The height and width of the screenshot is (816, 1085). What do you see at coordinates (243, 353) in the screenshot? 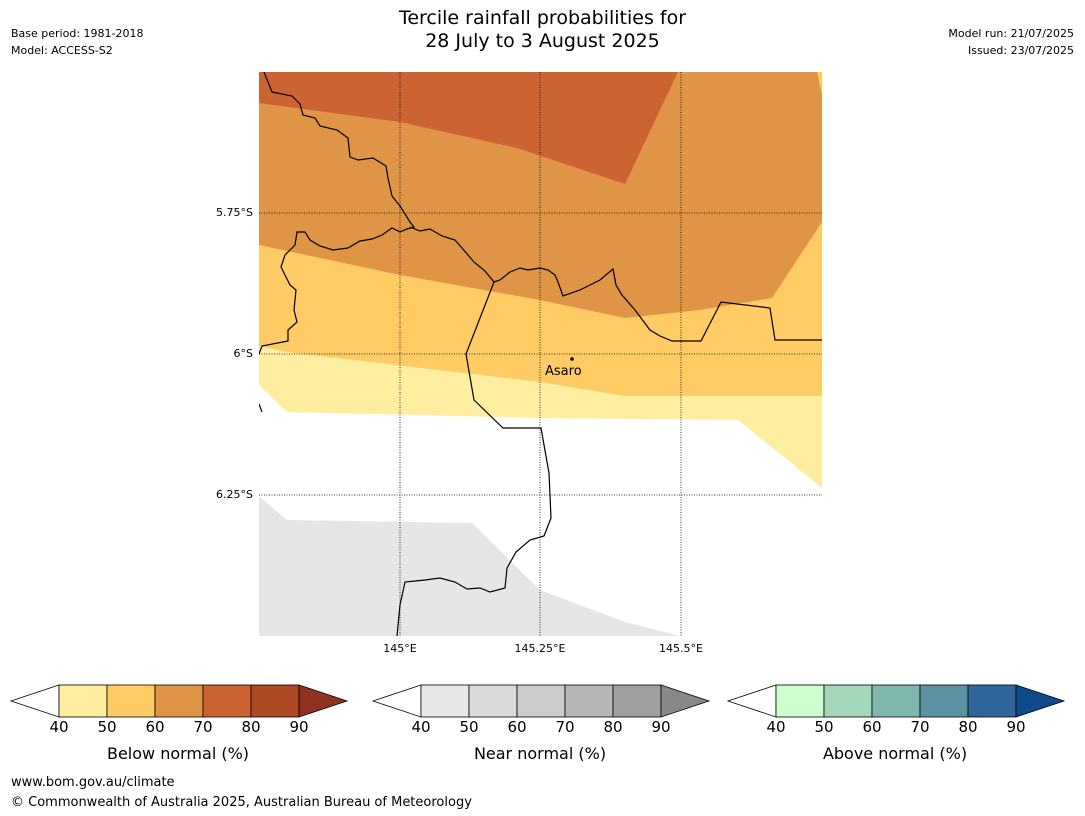
I see `lat-label: 6°S` at bounding box center [243, 353].